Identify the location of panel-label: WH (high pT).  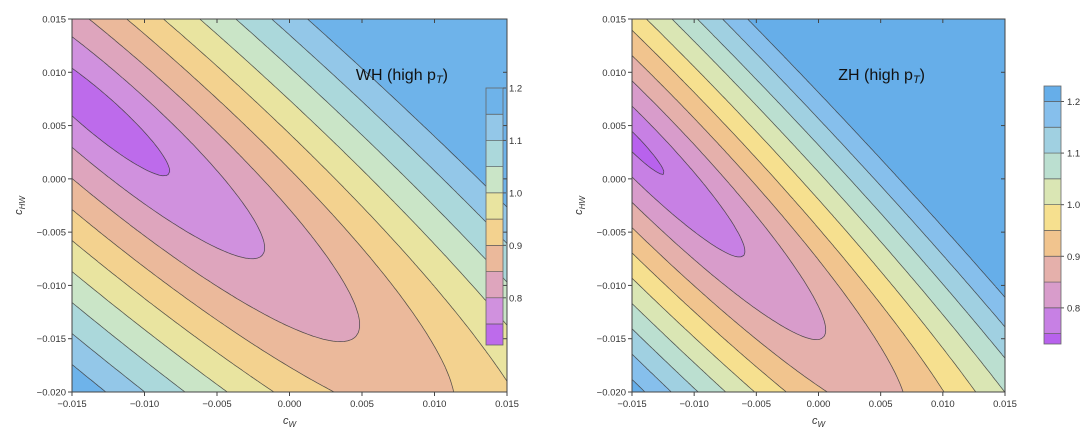
(402, 76).